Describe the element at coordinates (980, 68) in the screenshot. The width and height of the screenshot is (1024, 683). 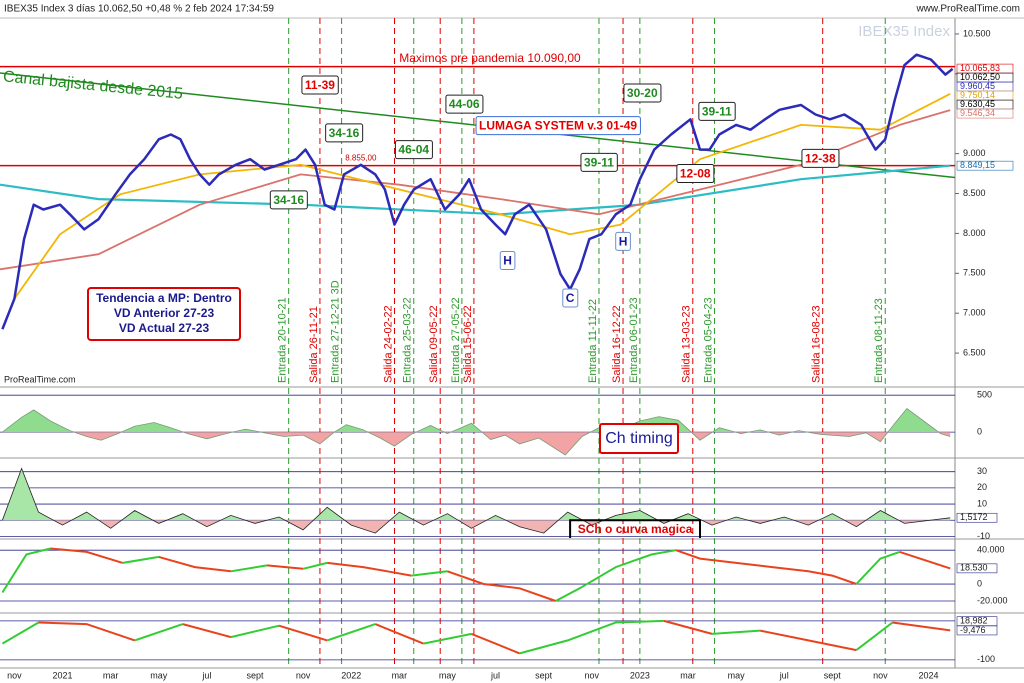
I see `price-label: 10.065,83` at that location.